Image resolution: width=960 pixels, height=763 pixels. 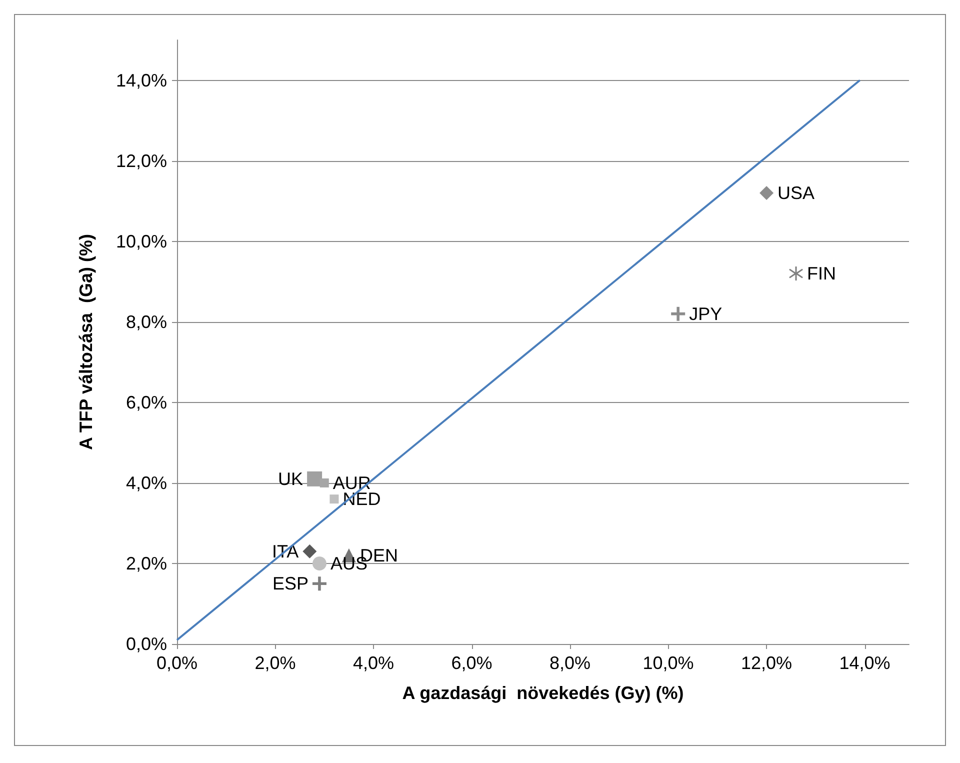 I want to click on series-label: FIN, so click(x=821, y=274).